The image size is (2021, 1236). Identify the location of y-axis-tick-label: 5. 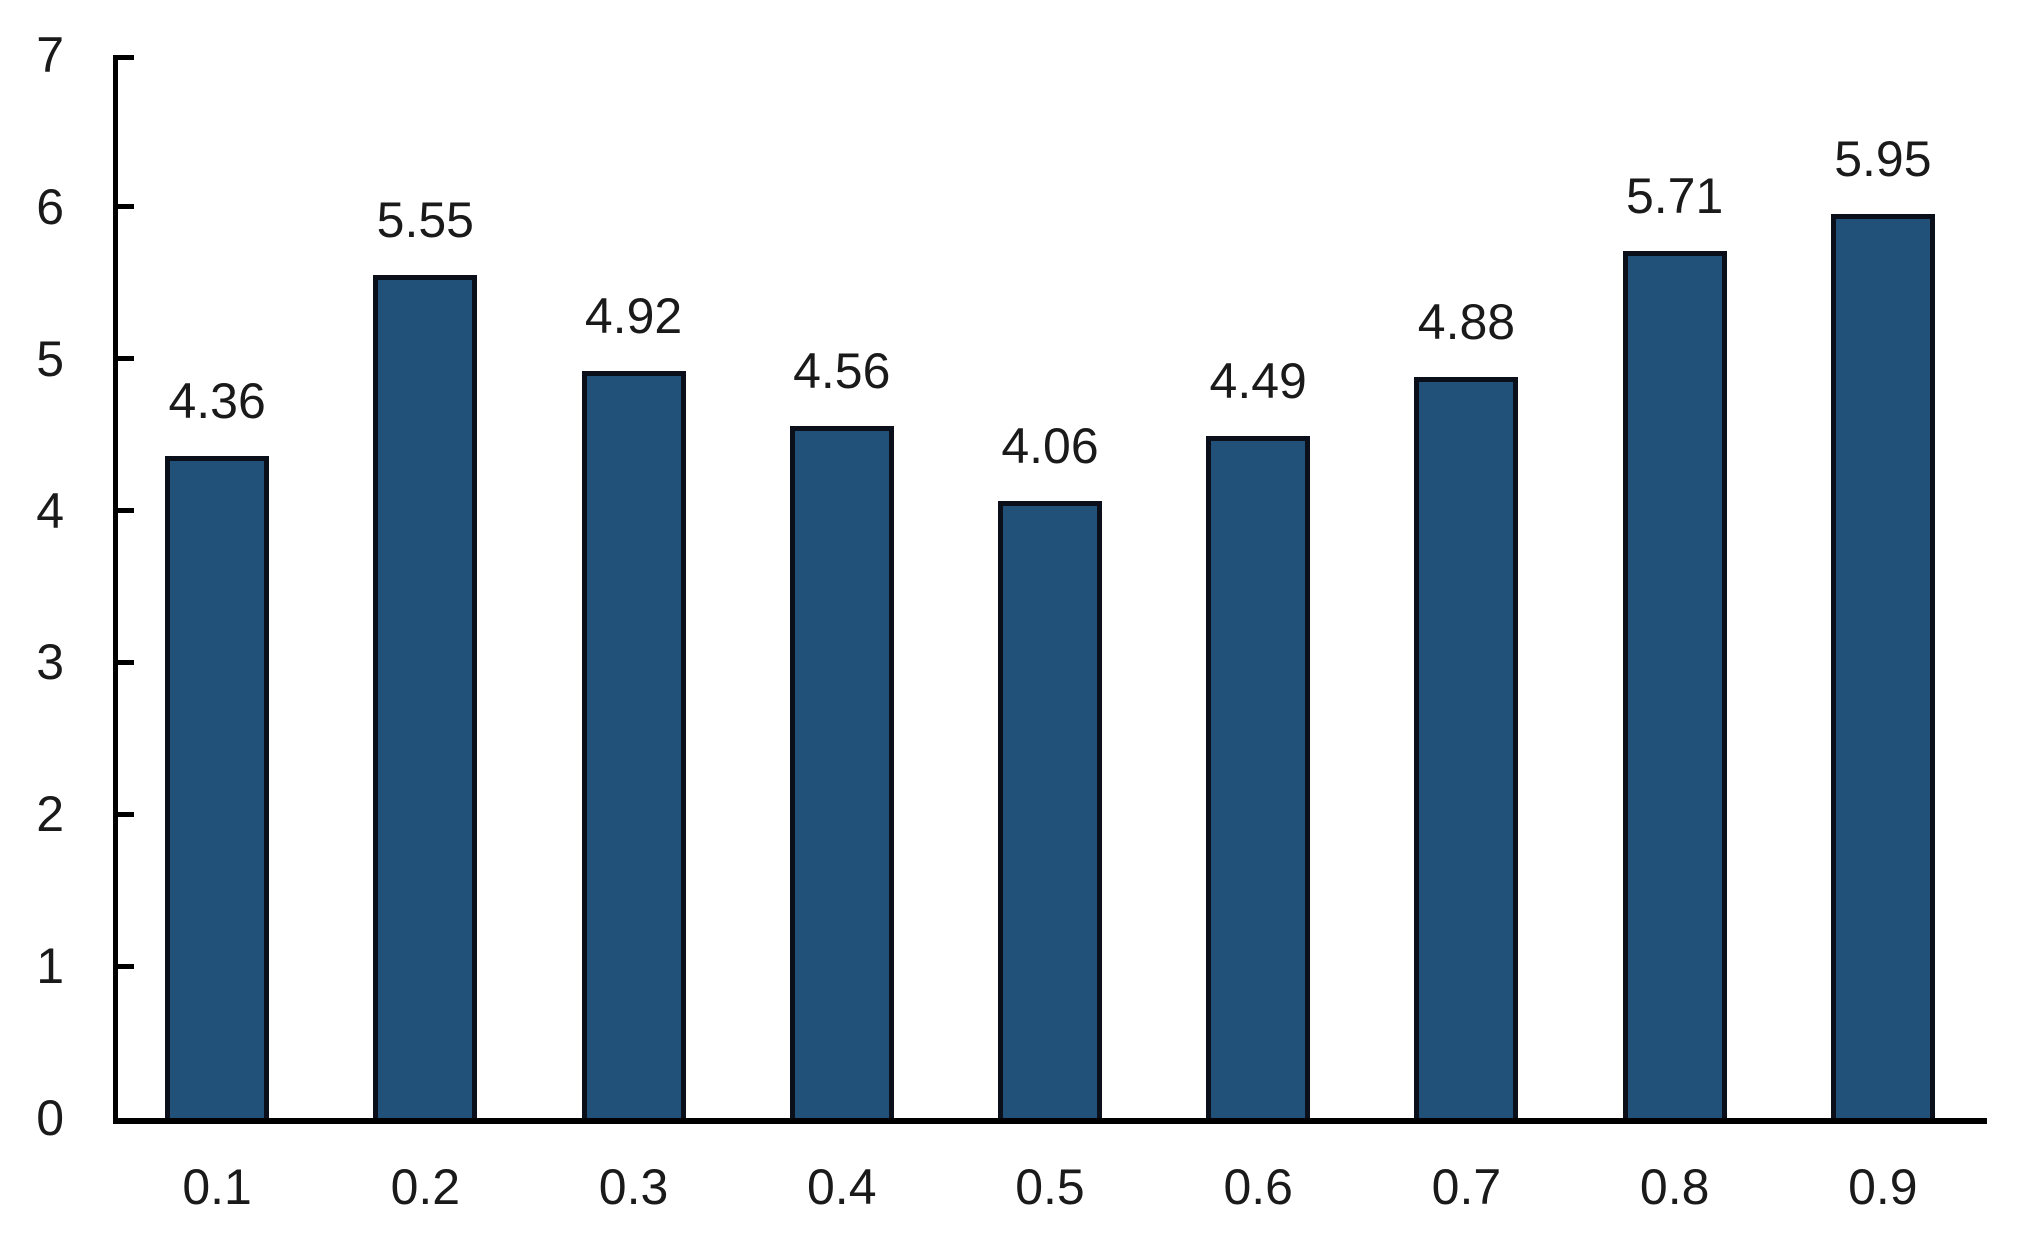
(50, 358).